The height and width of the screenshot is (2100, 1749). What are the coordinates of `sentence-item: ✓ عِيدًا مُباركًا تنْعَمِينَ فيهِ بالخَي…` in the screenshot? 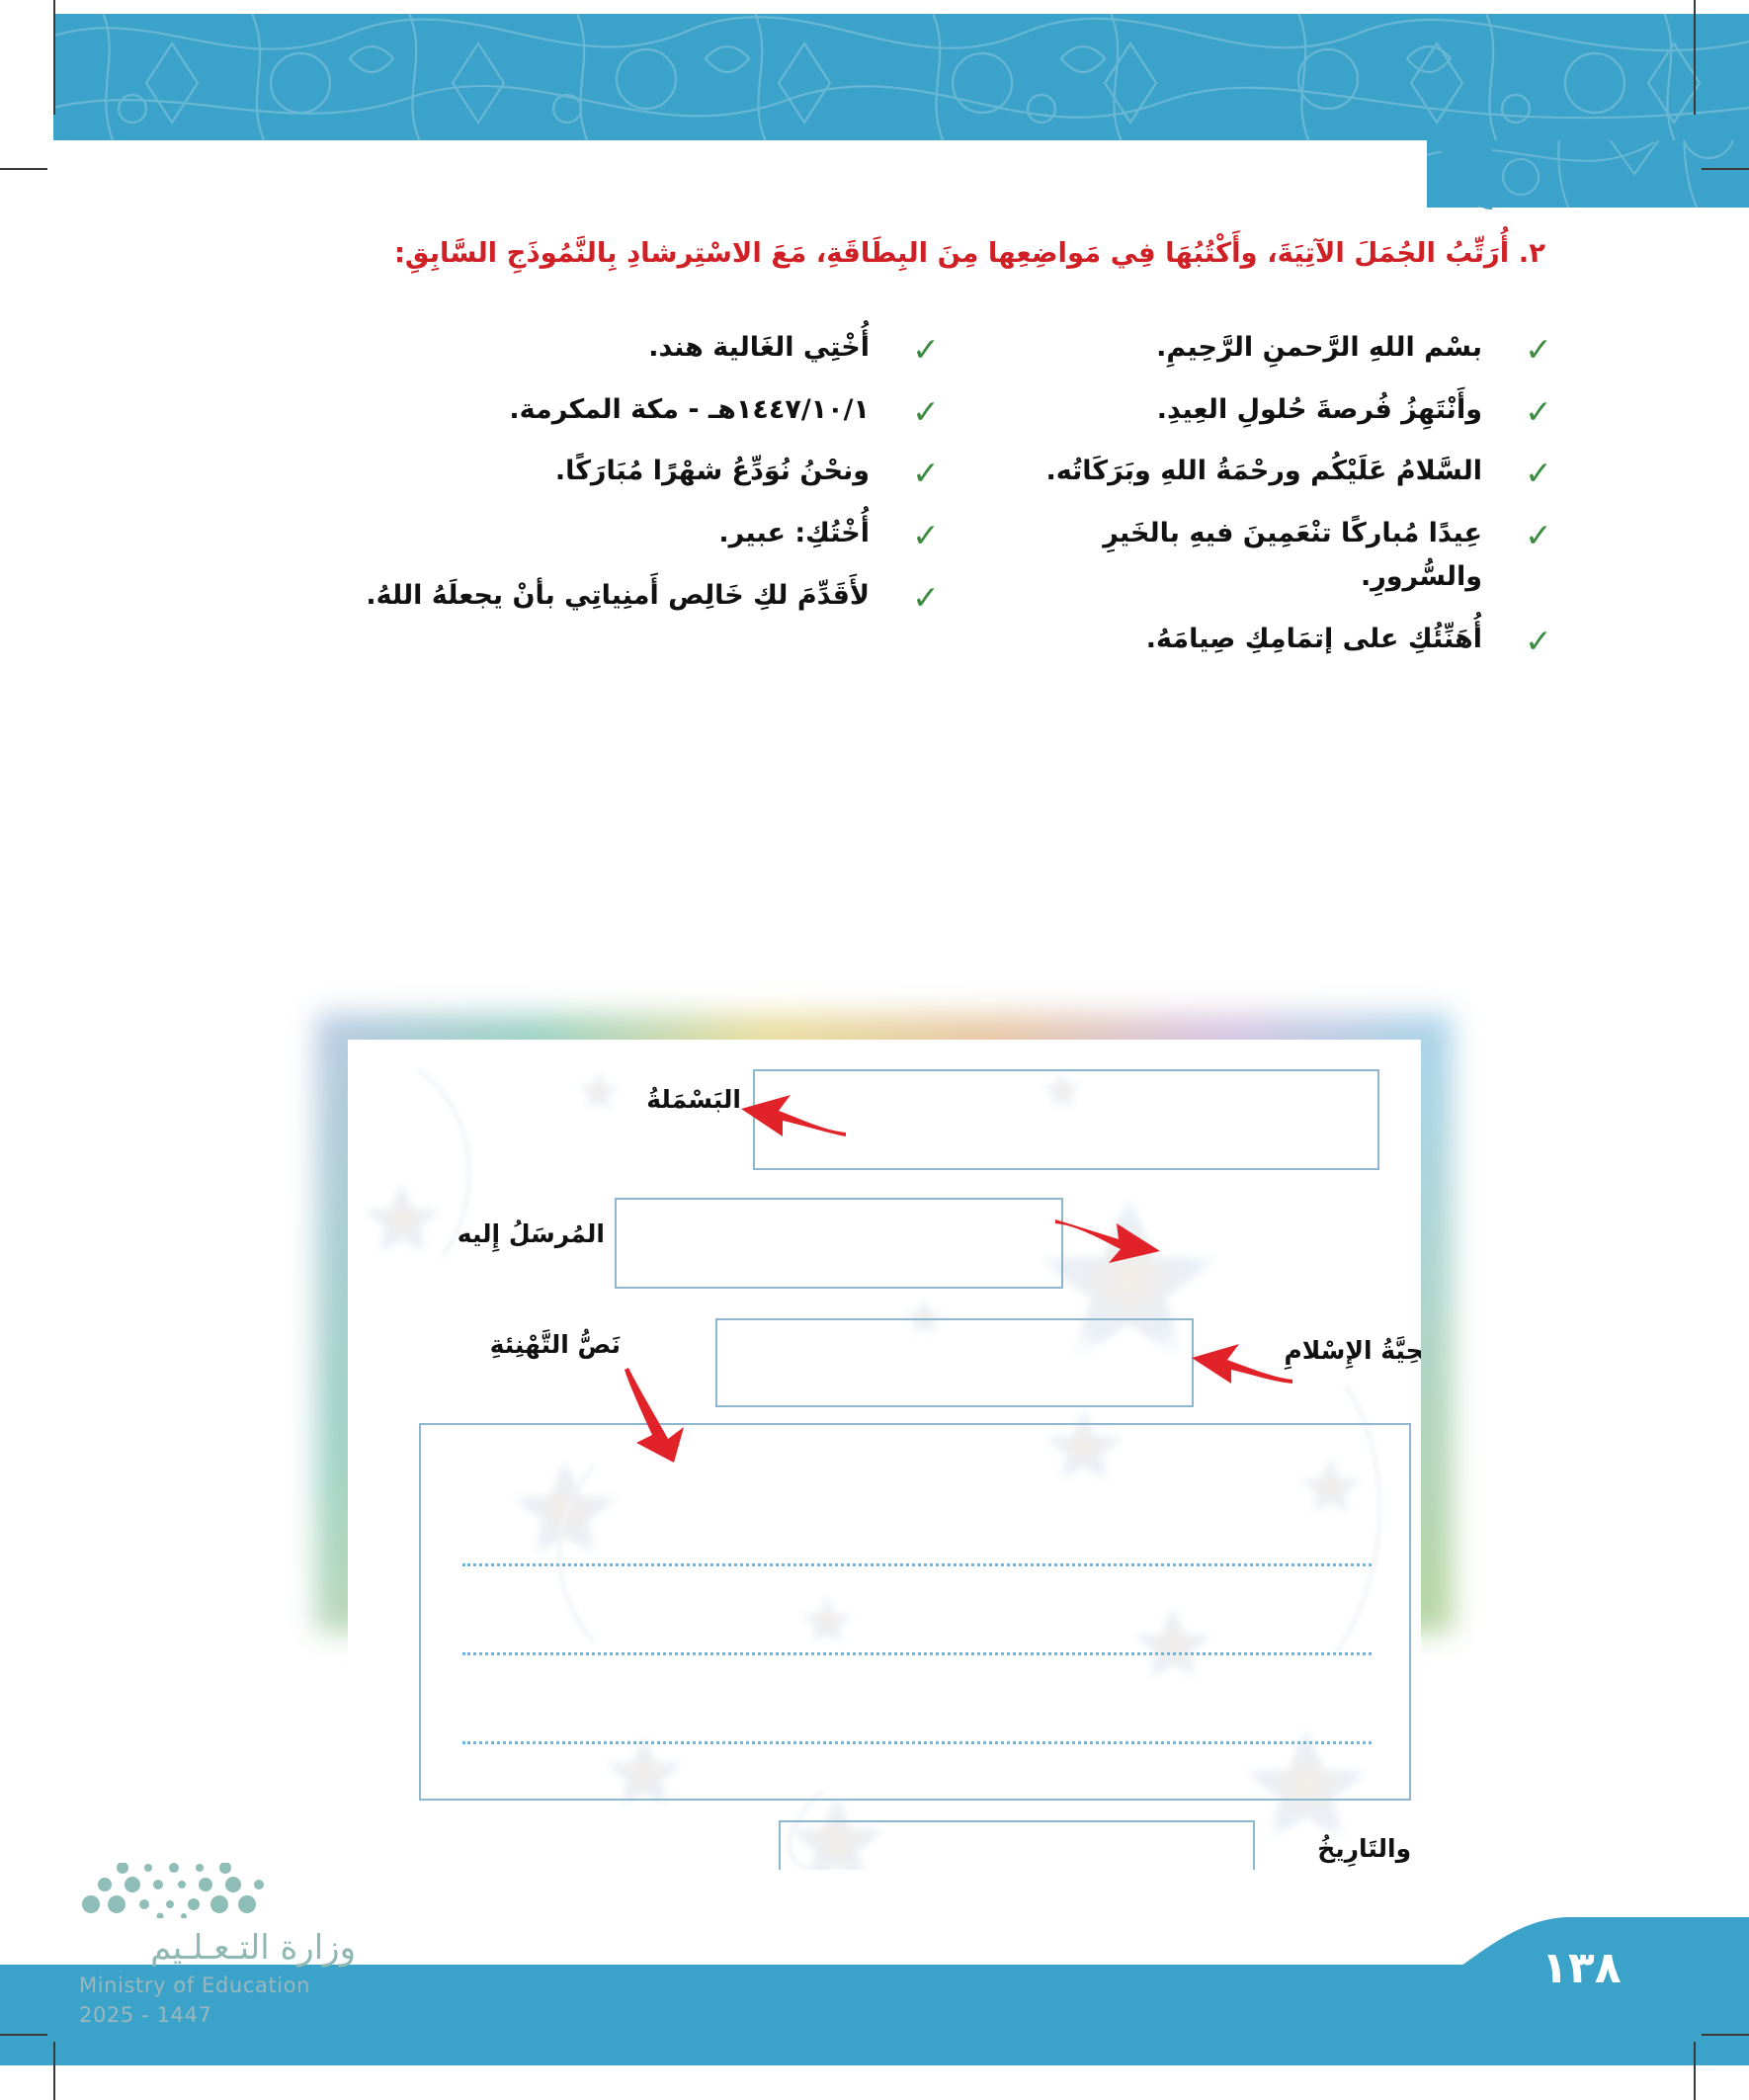 It's located at (1263, 555).